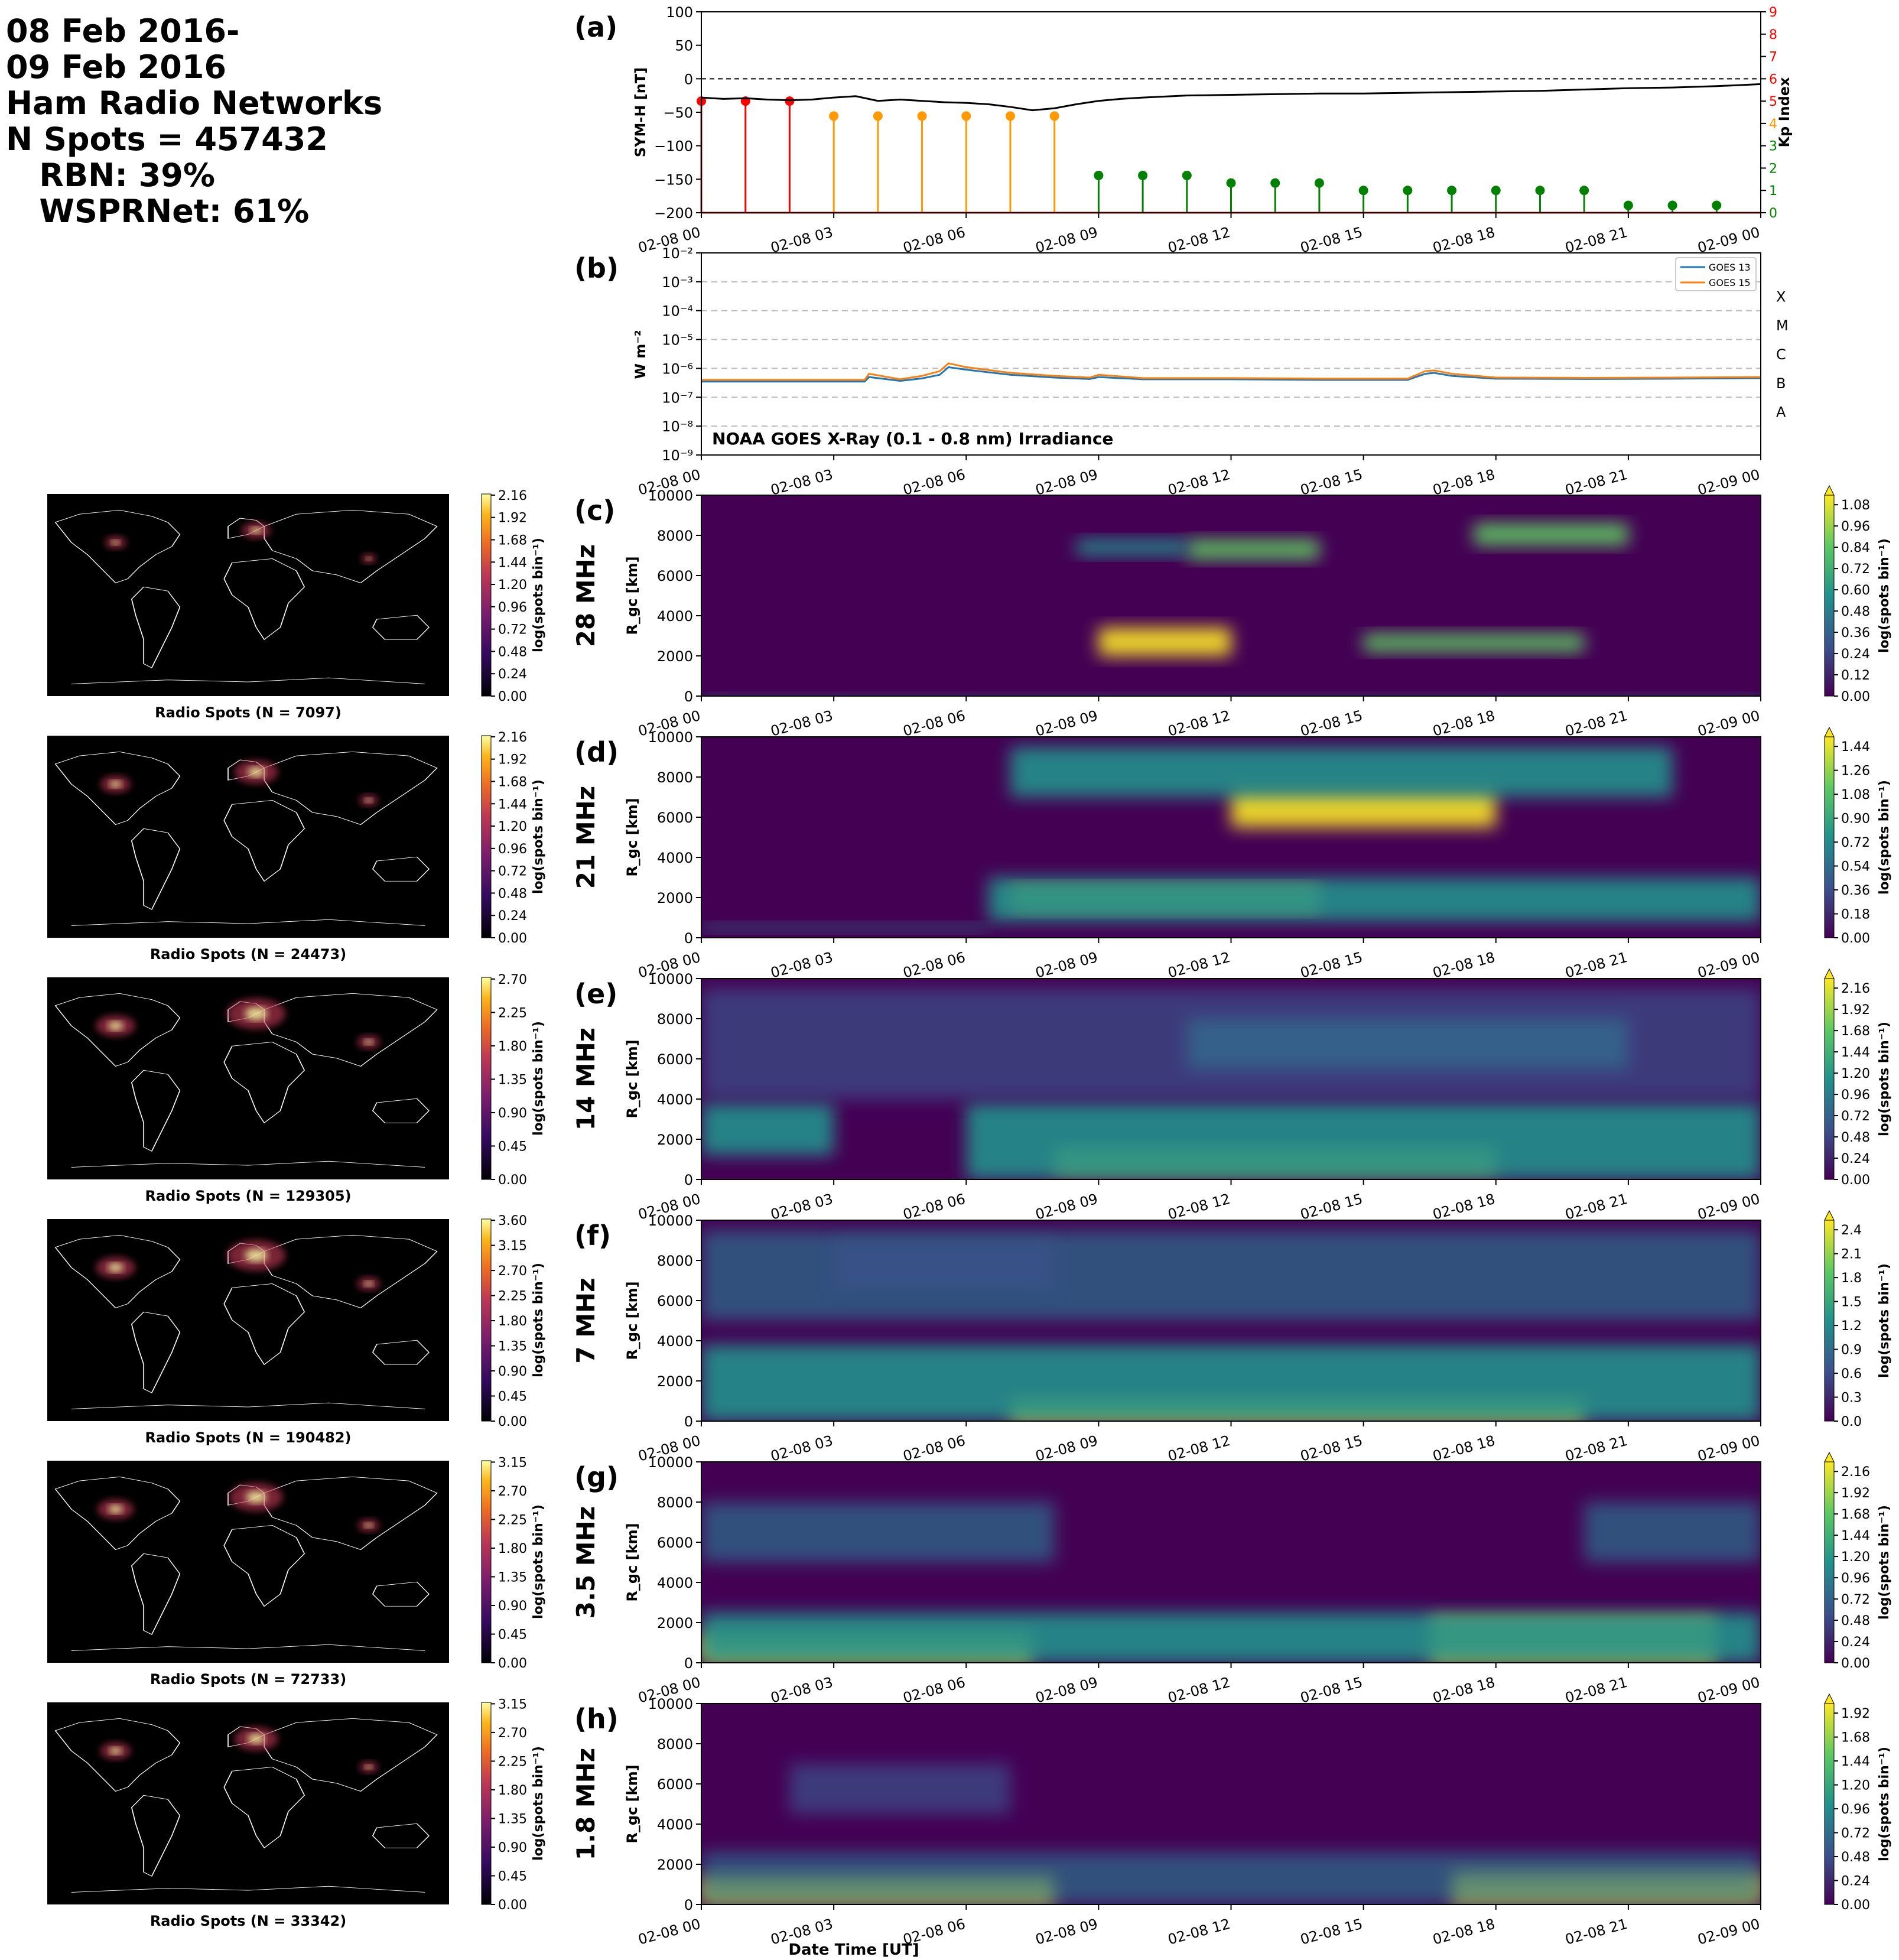 Image resolution: width=1899 pixels, height=1960 pixels. I want to click on y-tick-label: 10⁻³, so click(677, 282).